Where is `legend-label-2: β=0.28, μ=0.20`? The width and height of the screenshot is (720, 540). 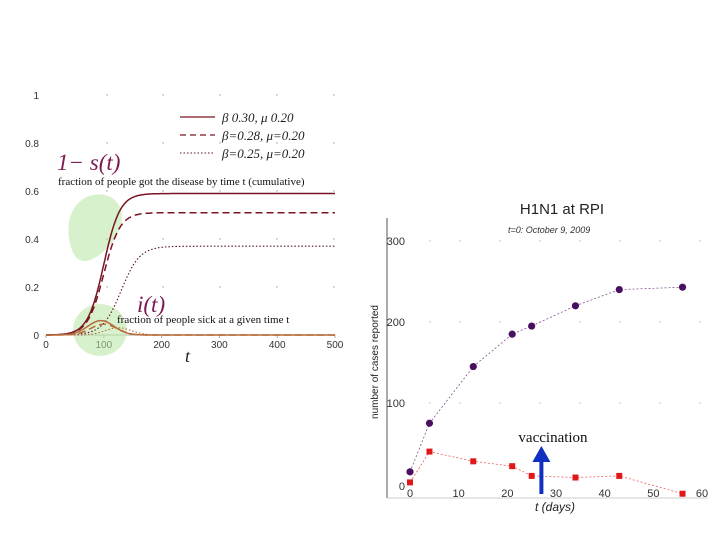 legend-label-2: β=0.28, μ=0.20 is located at coordinates (263, 135).